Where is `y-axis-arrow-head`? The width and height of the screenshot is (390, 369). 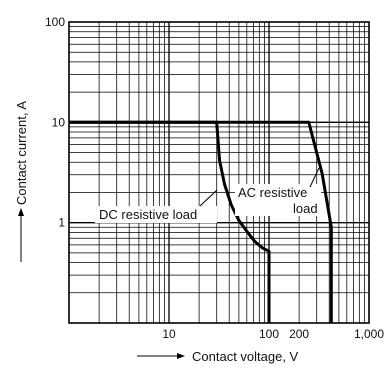 y-axis-arrow-head is located at coordinates (21, 212).